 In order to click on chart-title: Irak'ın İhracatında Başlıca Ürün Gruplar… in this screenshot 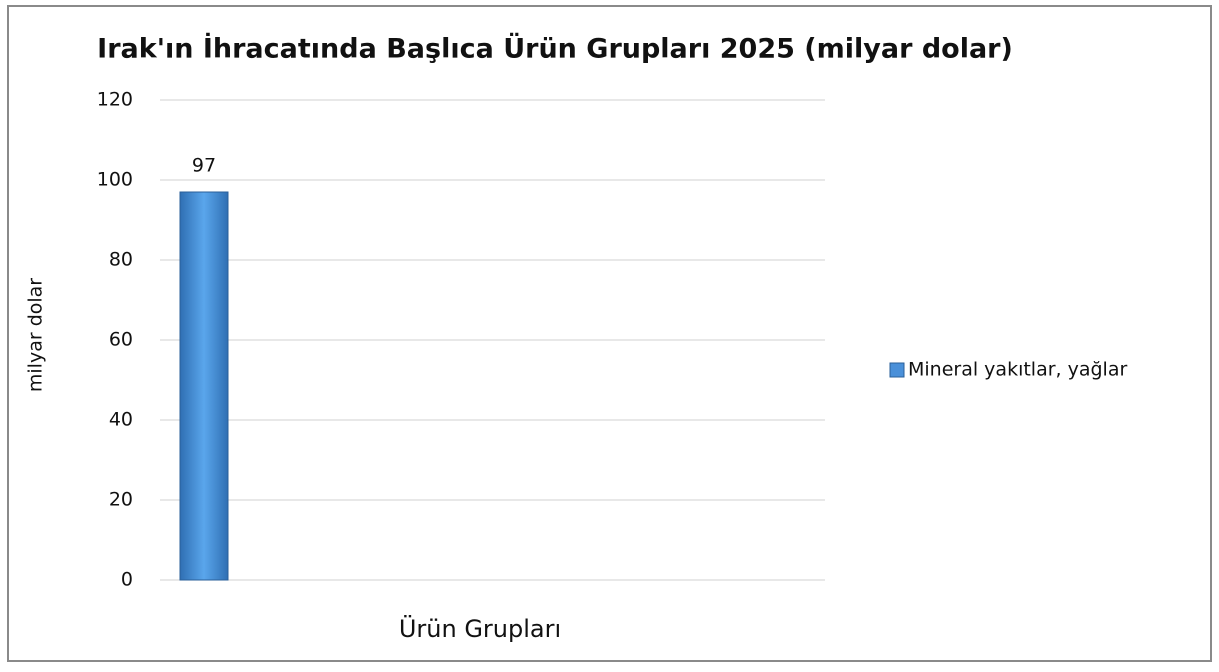, I will do `click(555, 48)`.